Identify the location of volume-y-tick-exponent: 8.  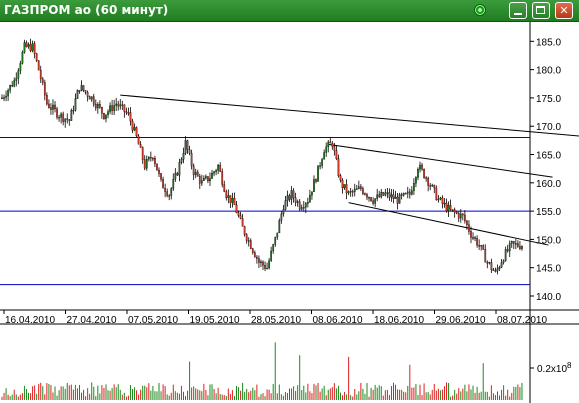
(569, 365).